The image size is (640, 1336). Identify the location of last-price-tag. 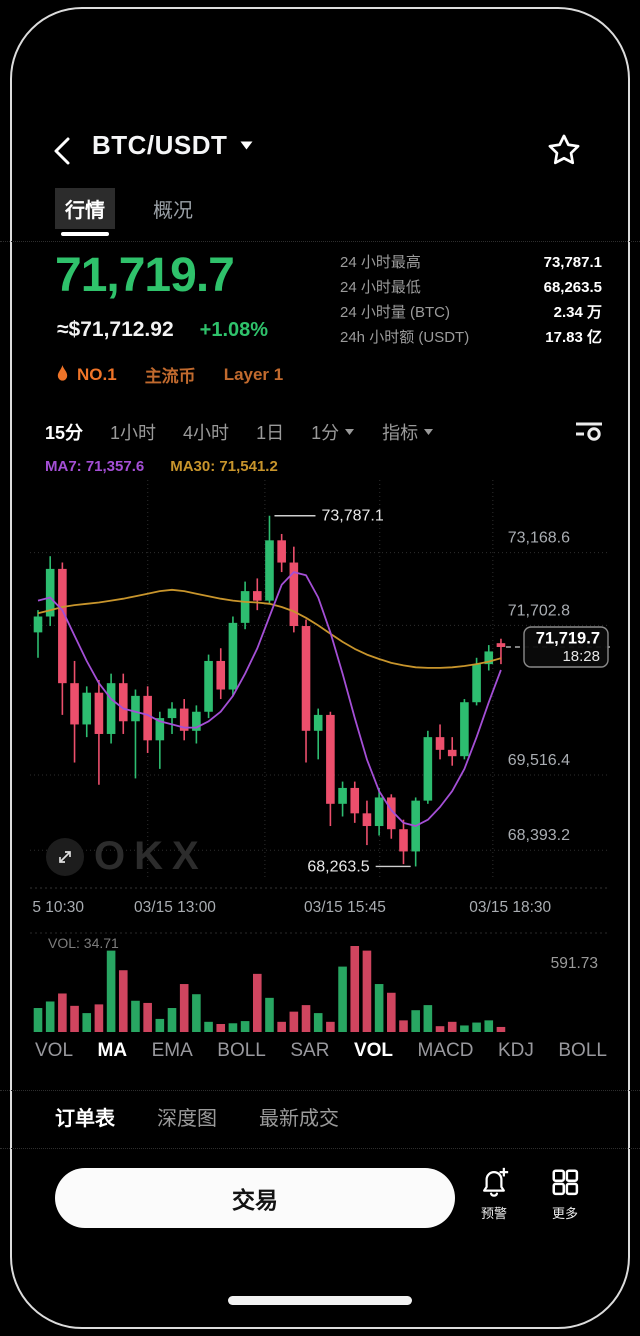
(566, 647).